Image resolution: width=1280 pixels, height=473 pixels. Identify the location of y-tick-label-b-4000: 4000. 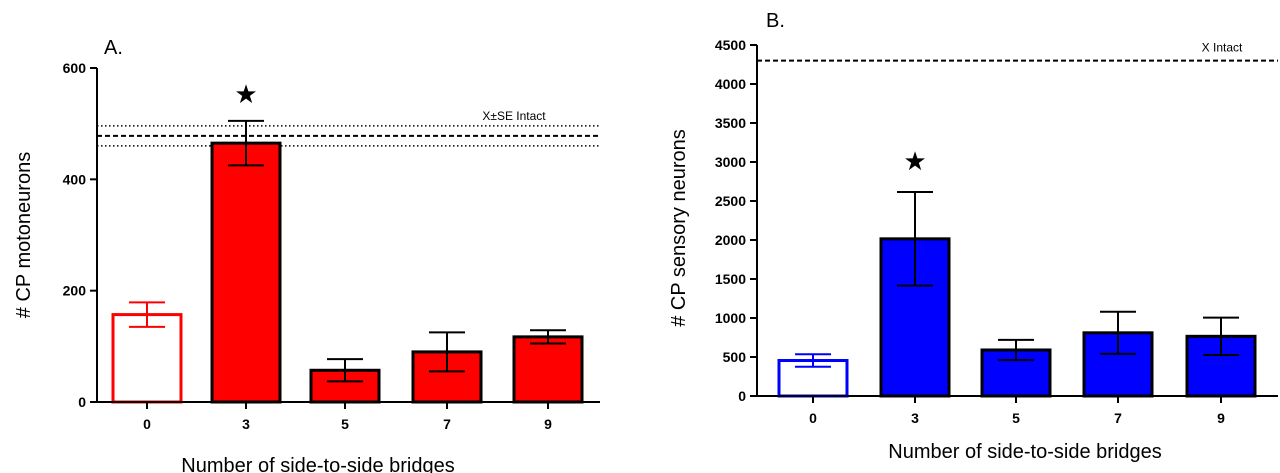
(730, 84).